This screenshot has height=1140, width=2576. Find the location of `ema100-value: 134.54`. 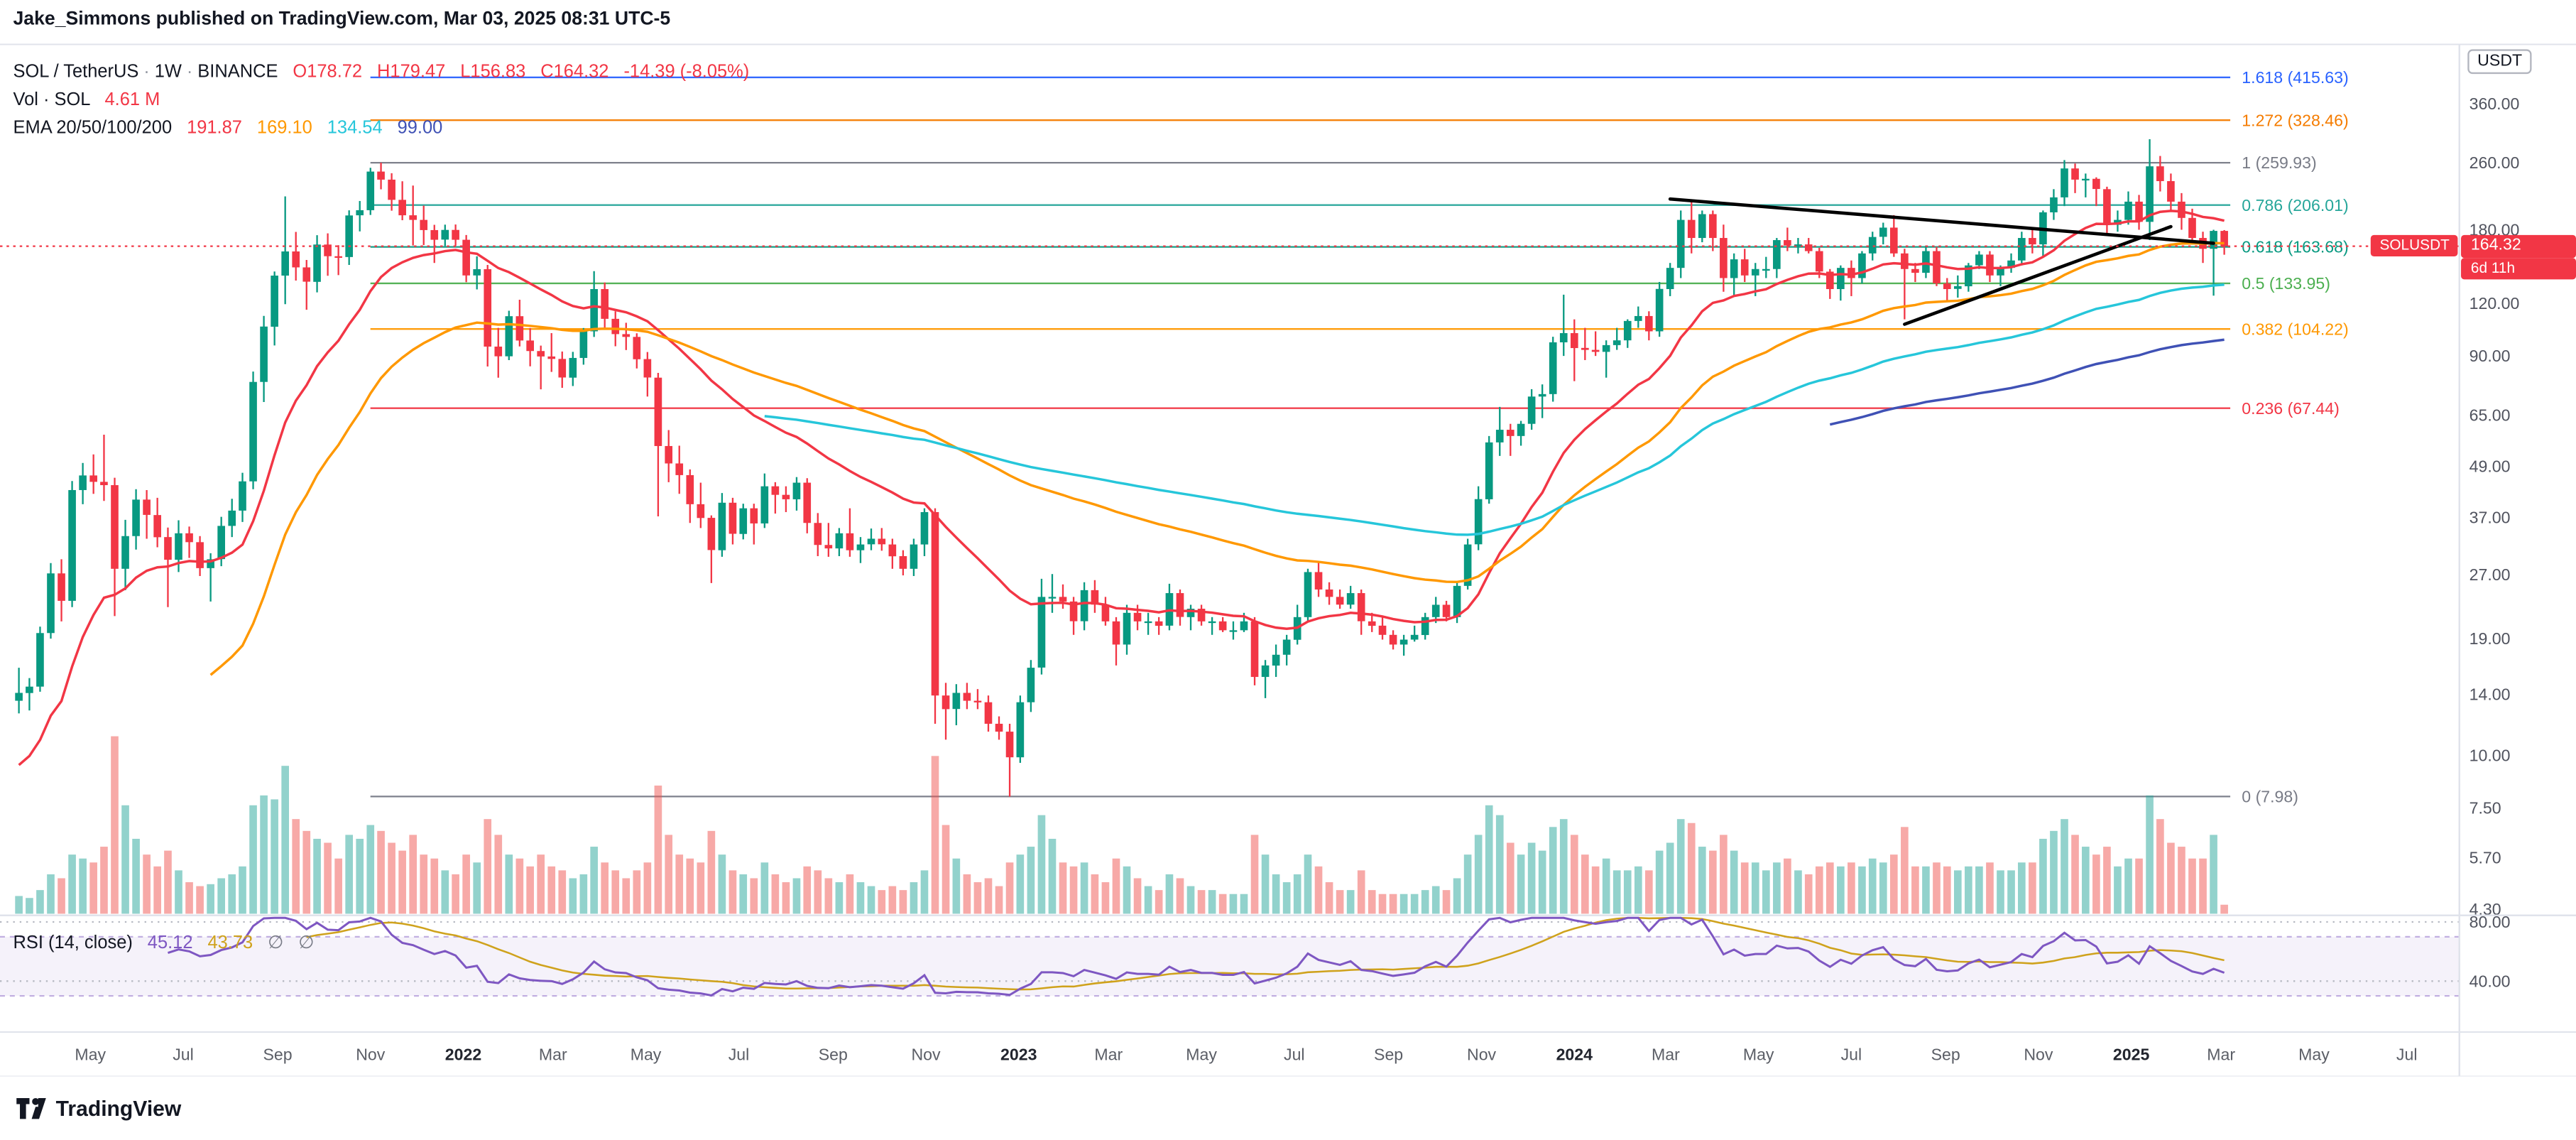

ema100-value: 134.54 is located at coordinates (355, 128).